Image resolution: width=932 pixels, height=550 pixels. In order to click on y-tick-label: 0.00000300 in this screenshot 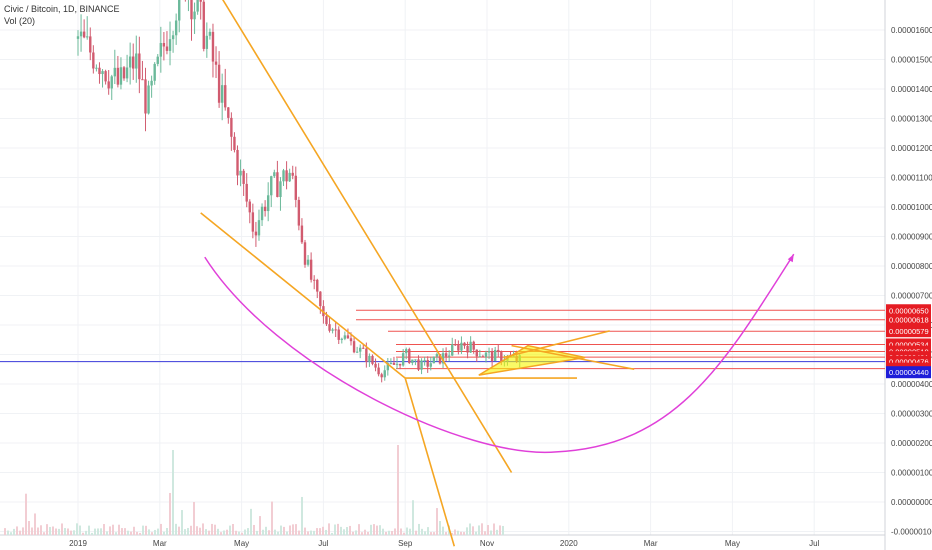, I will do `click(911, 414)`.